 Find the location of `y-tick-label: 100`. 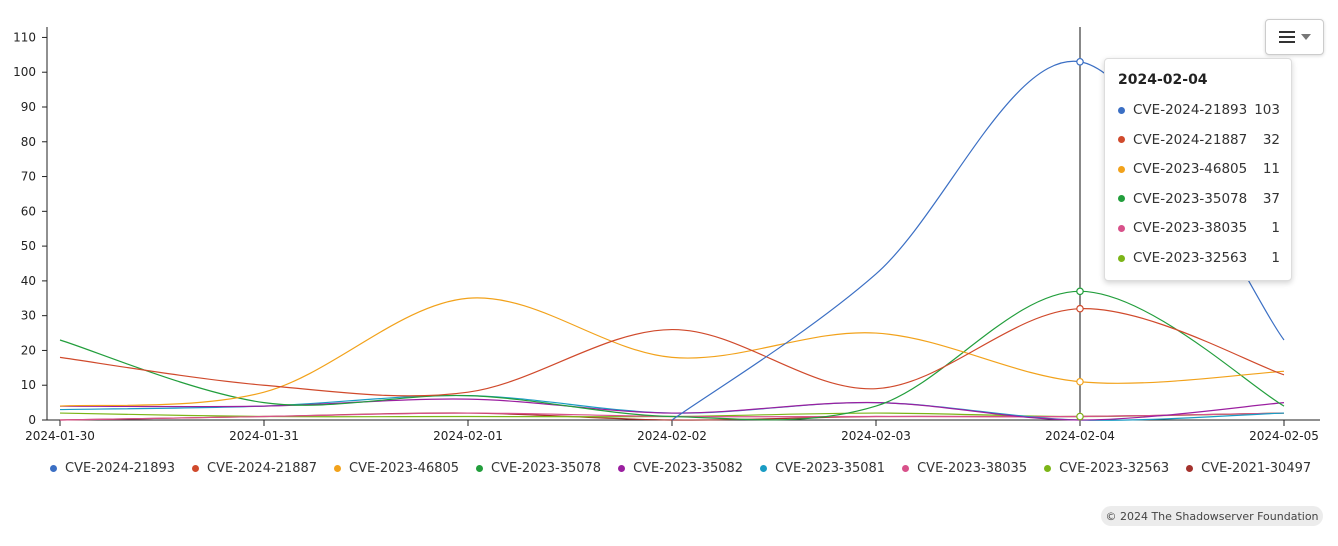

y-tick-label: 100 is located at coordinates (24, 72).